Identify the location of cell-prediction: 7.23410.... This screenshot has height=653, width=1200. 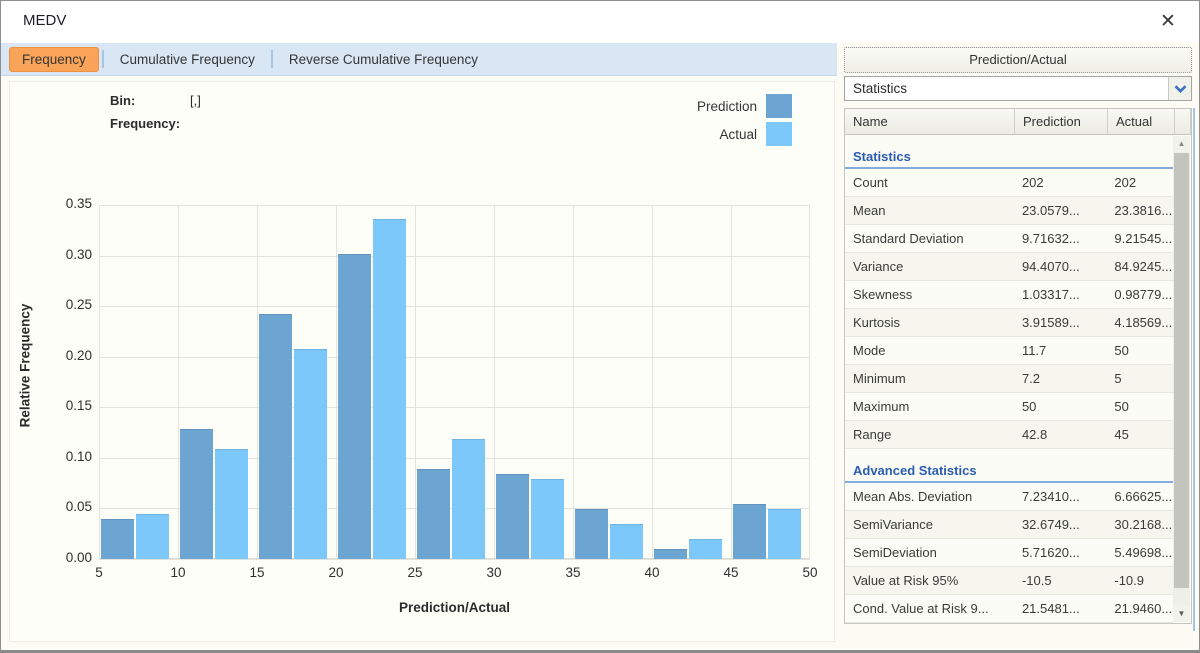
(1050, 496).